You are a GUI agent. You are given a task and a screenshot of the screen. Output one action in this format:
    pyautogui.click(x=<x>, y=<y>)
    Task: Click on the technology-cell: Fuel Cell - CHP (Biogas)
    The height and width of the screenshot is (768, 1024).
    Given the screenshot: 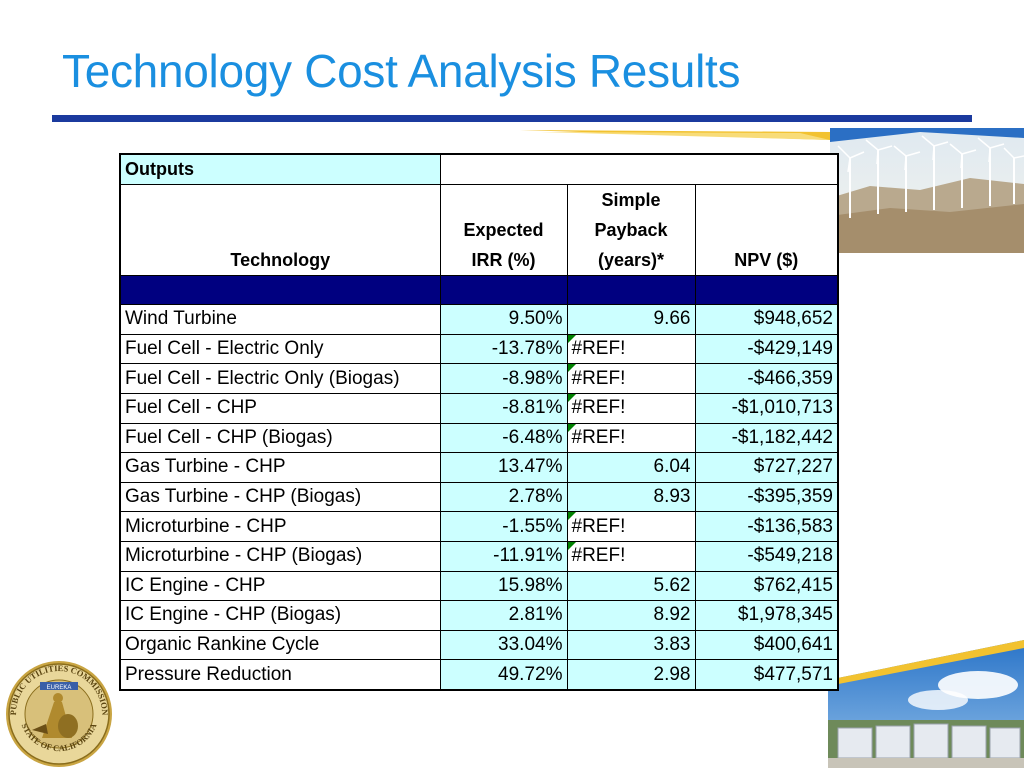 What is the action you would take?
    pyautogui.click(x=280, y=438)
    